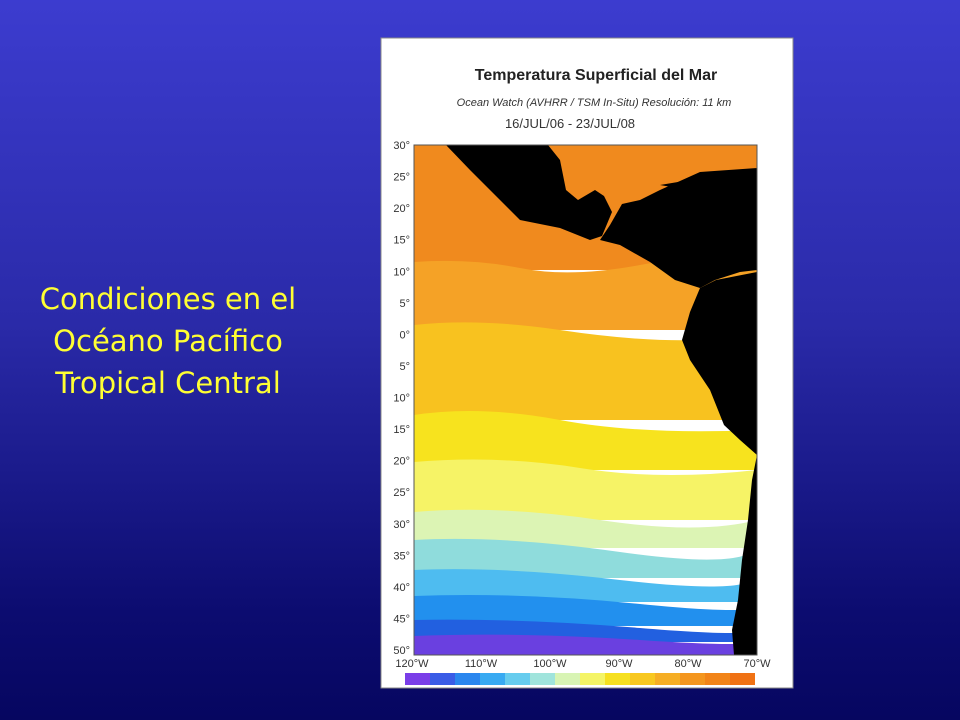 This screenshot has height=720, width=960. I want to click on lon-label: 90°W, so click(619, 664).